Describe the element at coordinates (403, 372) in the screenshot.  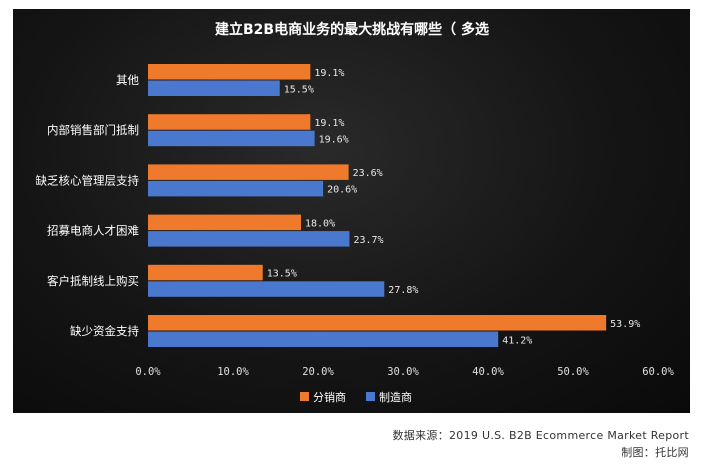
I see `x-tick-label: 30.0%` at that location.